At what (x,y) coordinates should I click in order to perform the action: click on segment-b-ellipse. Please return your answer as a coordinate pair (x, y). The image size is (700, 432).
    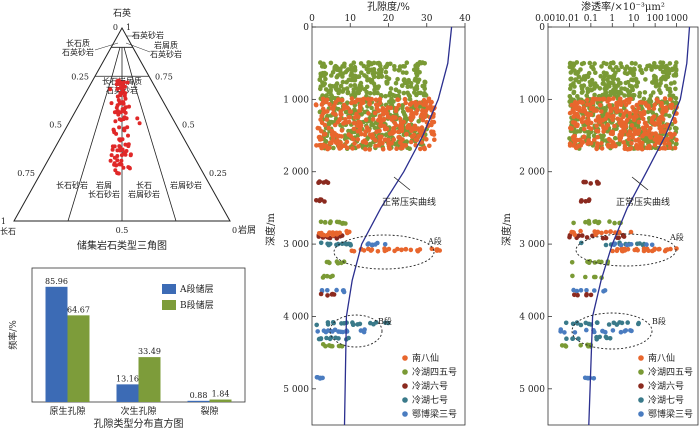
    Looking at the image, I should click on (612, 331).